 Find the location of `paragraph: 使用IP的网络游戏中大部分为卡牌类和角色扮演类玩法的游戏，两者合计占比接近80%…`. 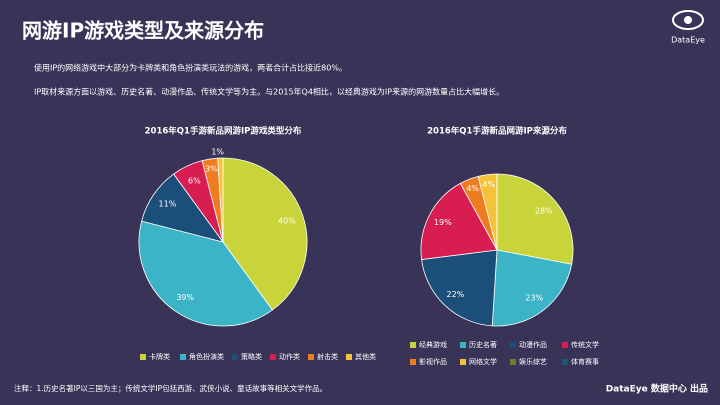

paragraph: 使用IP的网络游戏中大部分为卡牌类和角色扮演类玩法的游戏，两者合计占比接近80%… is located at coordinates (190, 68).